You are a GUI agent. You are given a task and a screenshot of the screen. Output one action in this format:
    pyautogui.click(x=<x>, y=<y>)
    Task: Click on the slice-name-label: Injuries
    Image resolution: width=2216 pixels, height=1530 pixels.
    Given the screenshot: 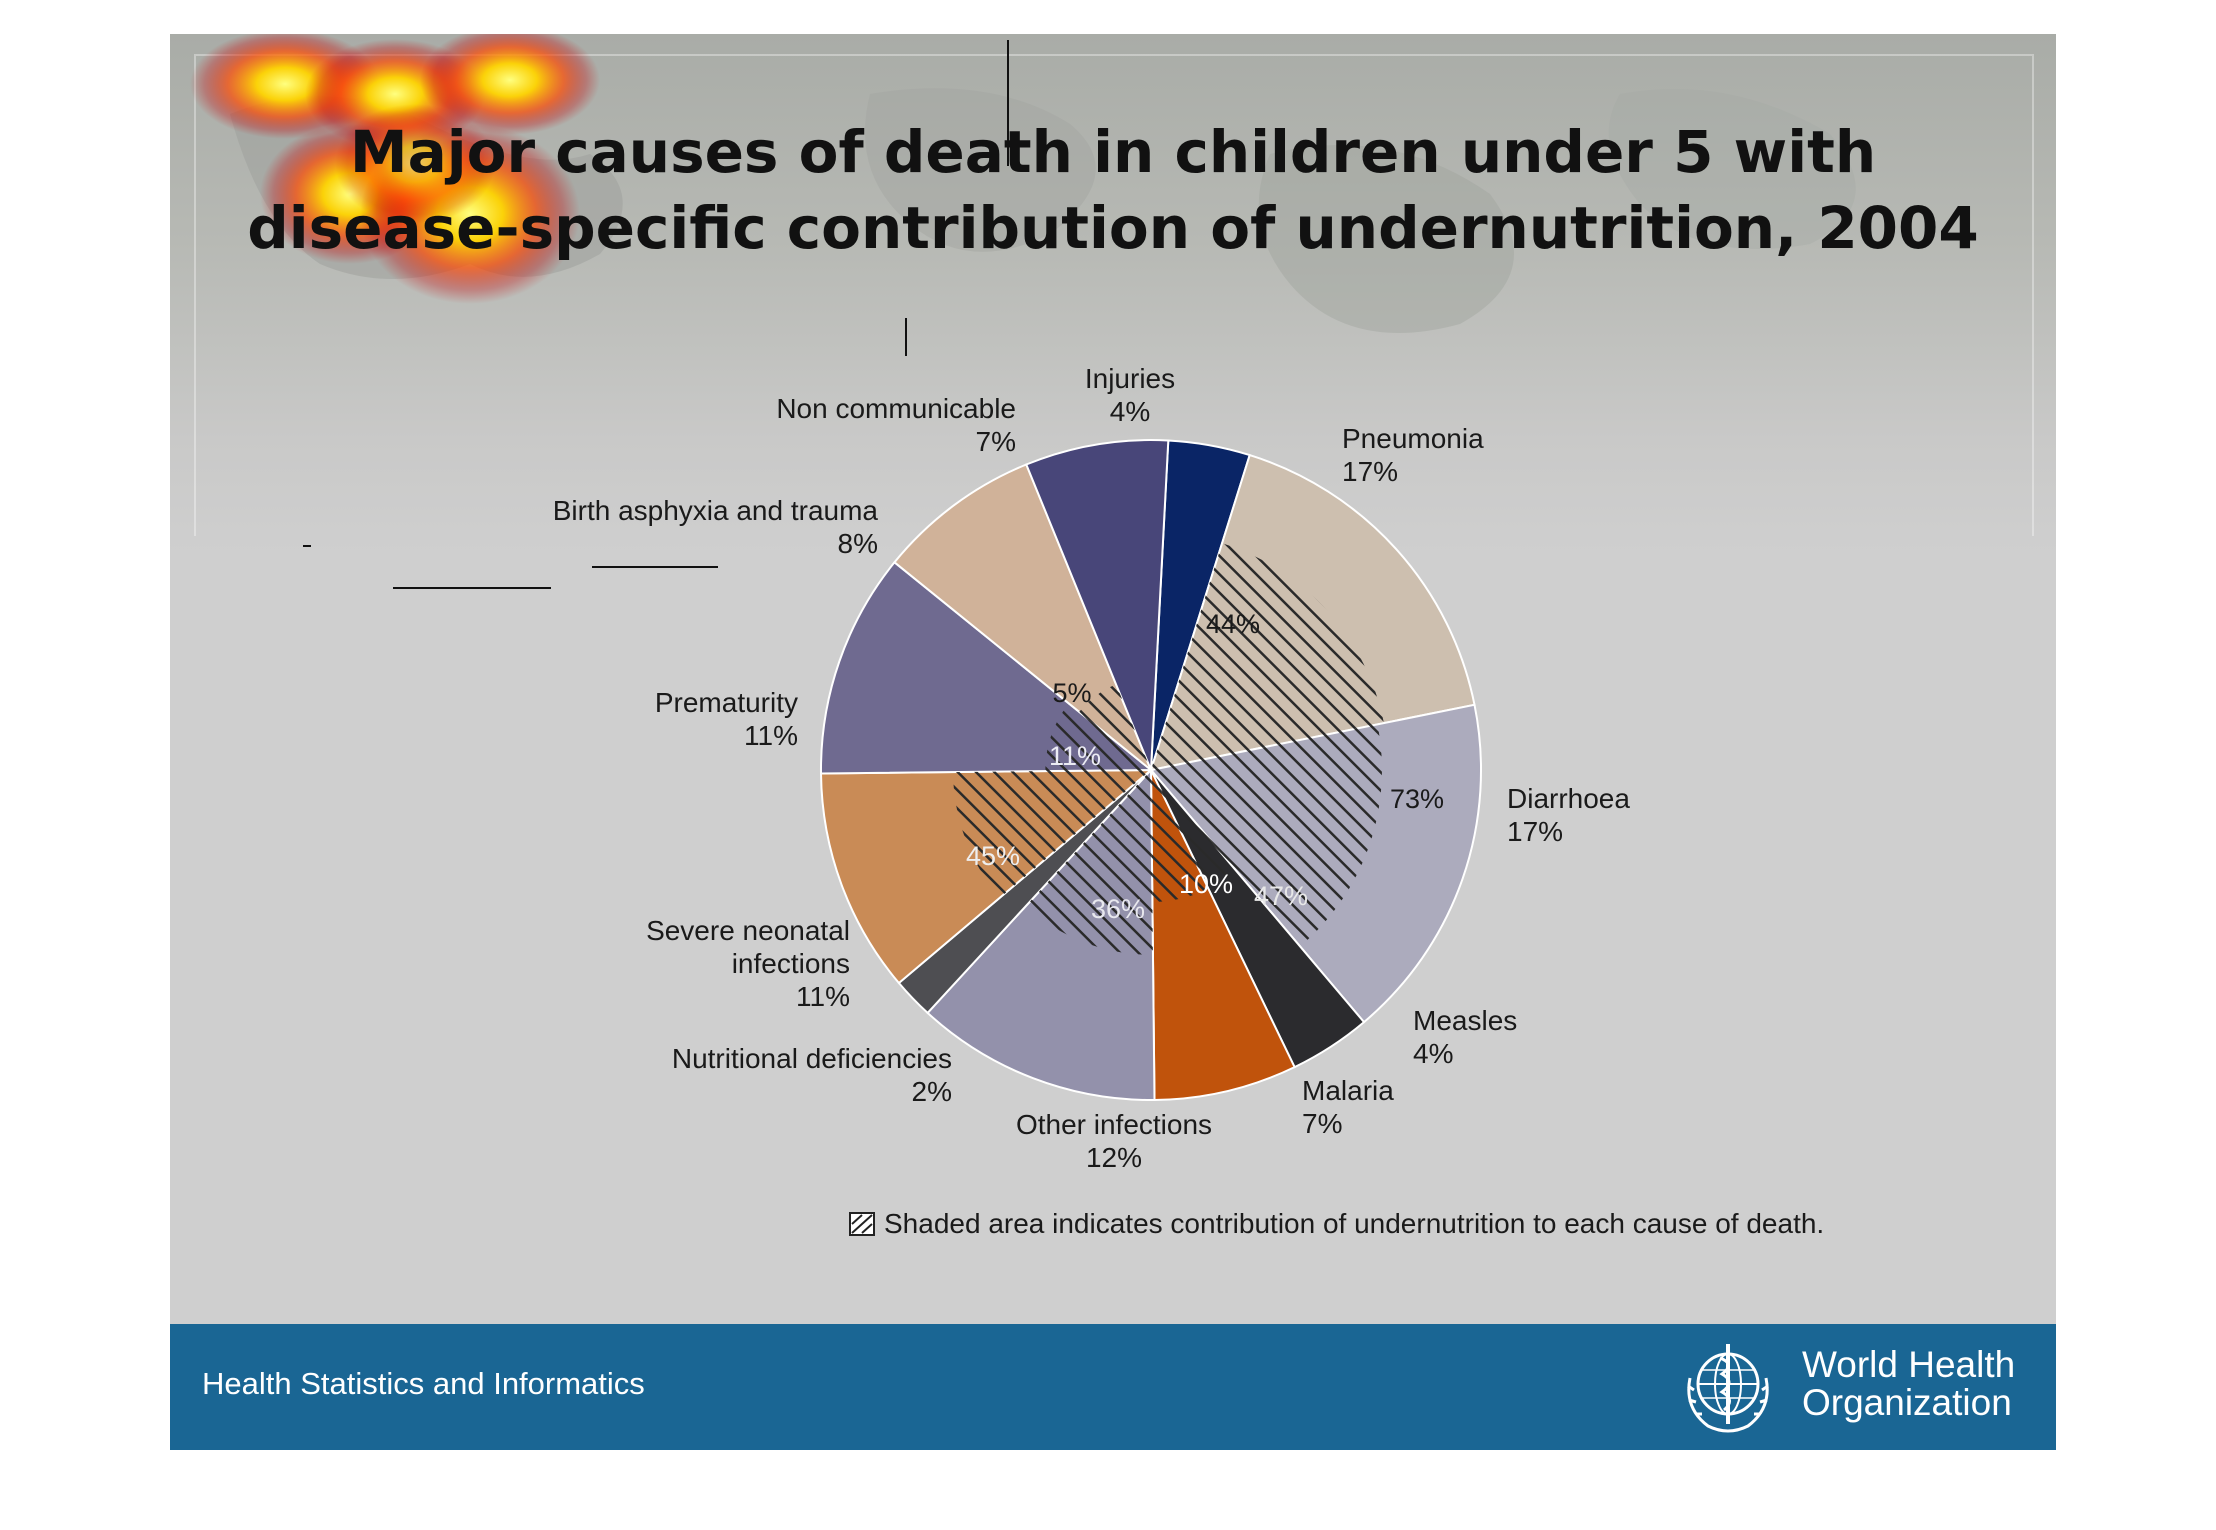 What is the action you would take?
    pyautogui.click(x=1130, y=378)
    